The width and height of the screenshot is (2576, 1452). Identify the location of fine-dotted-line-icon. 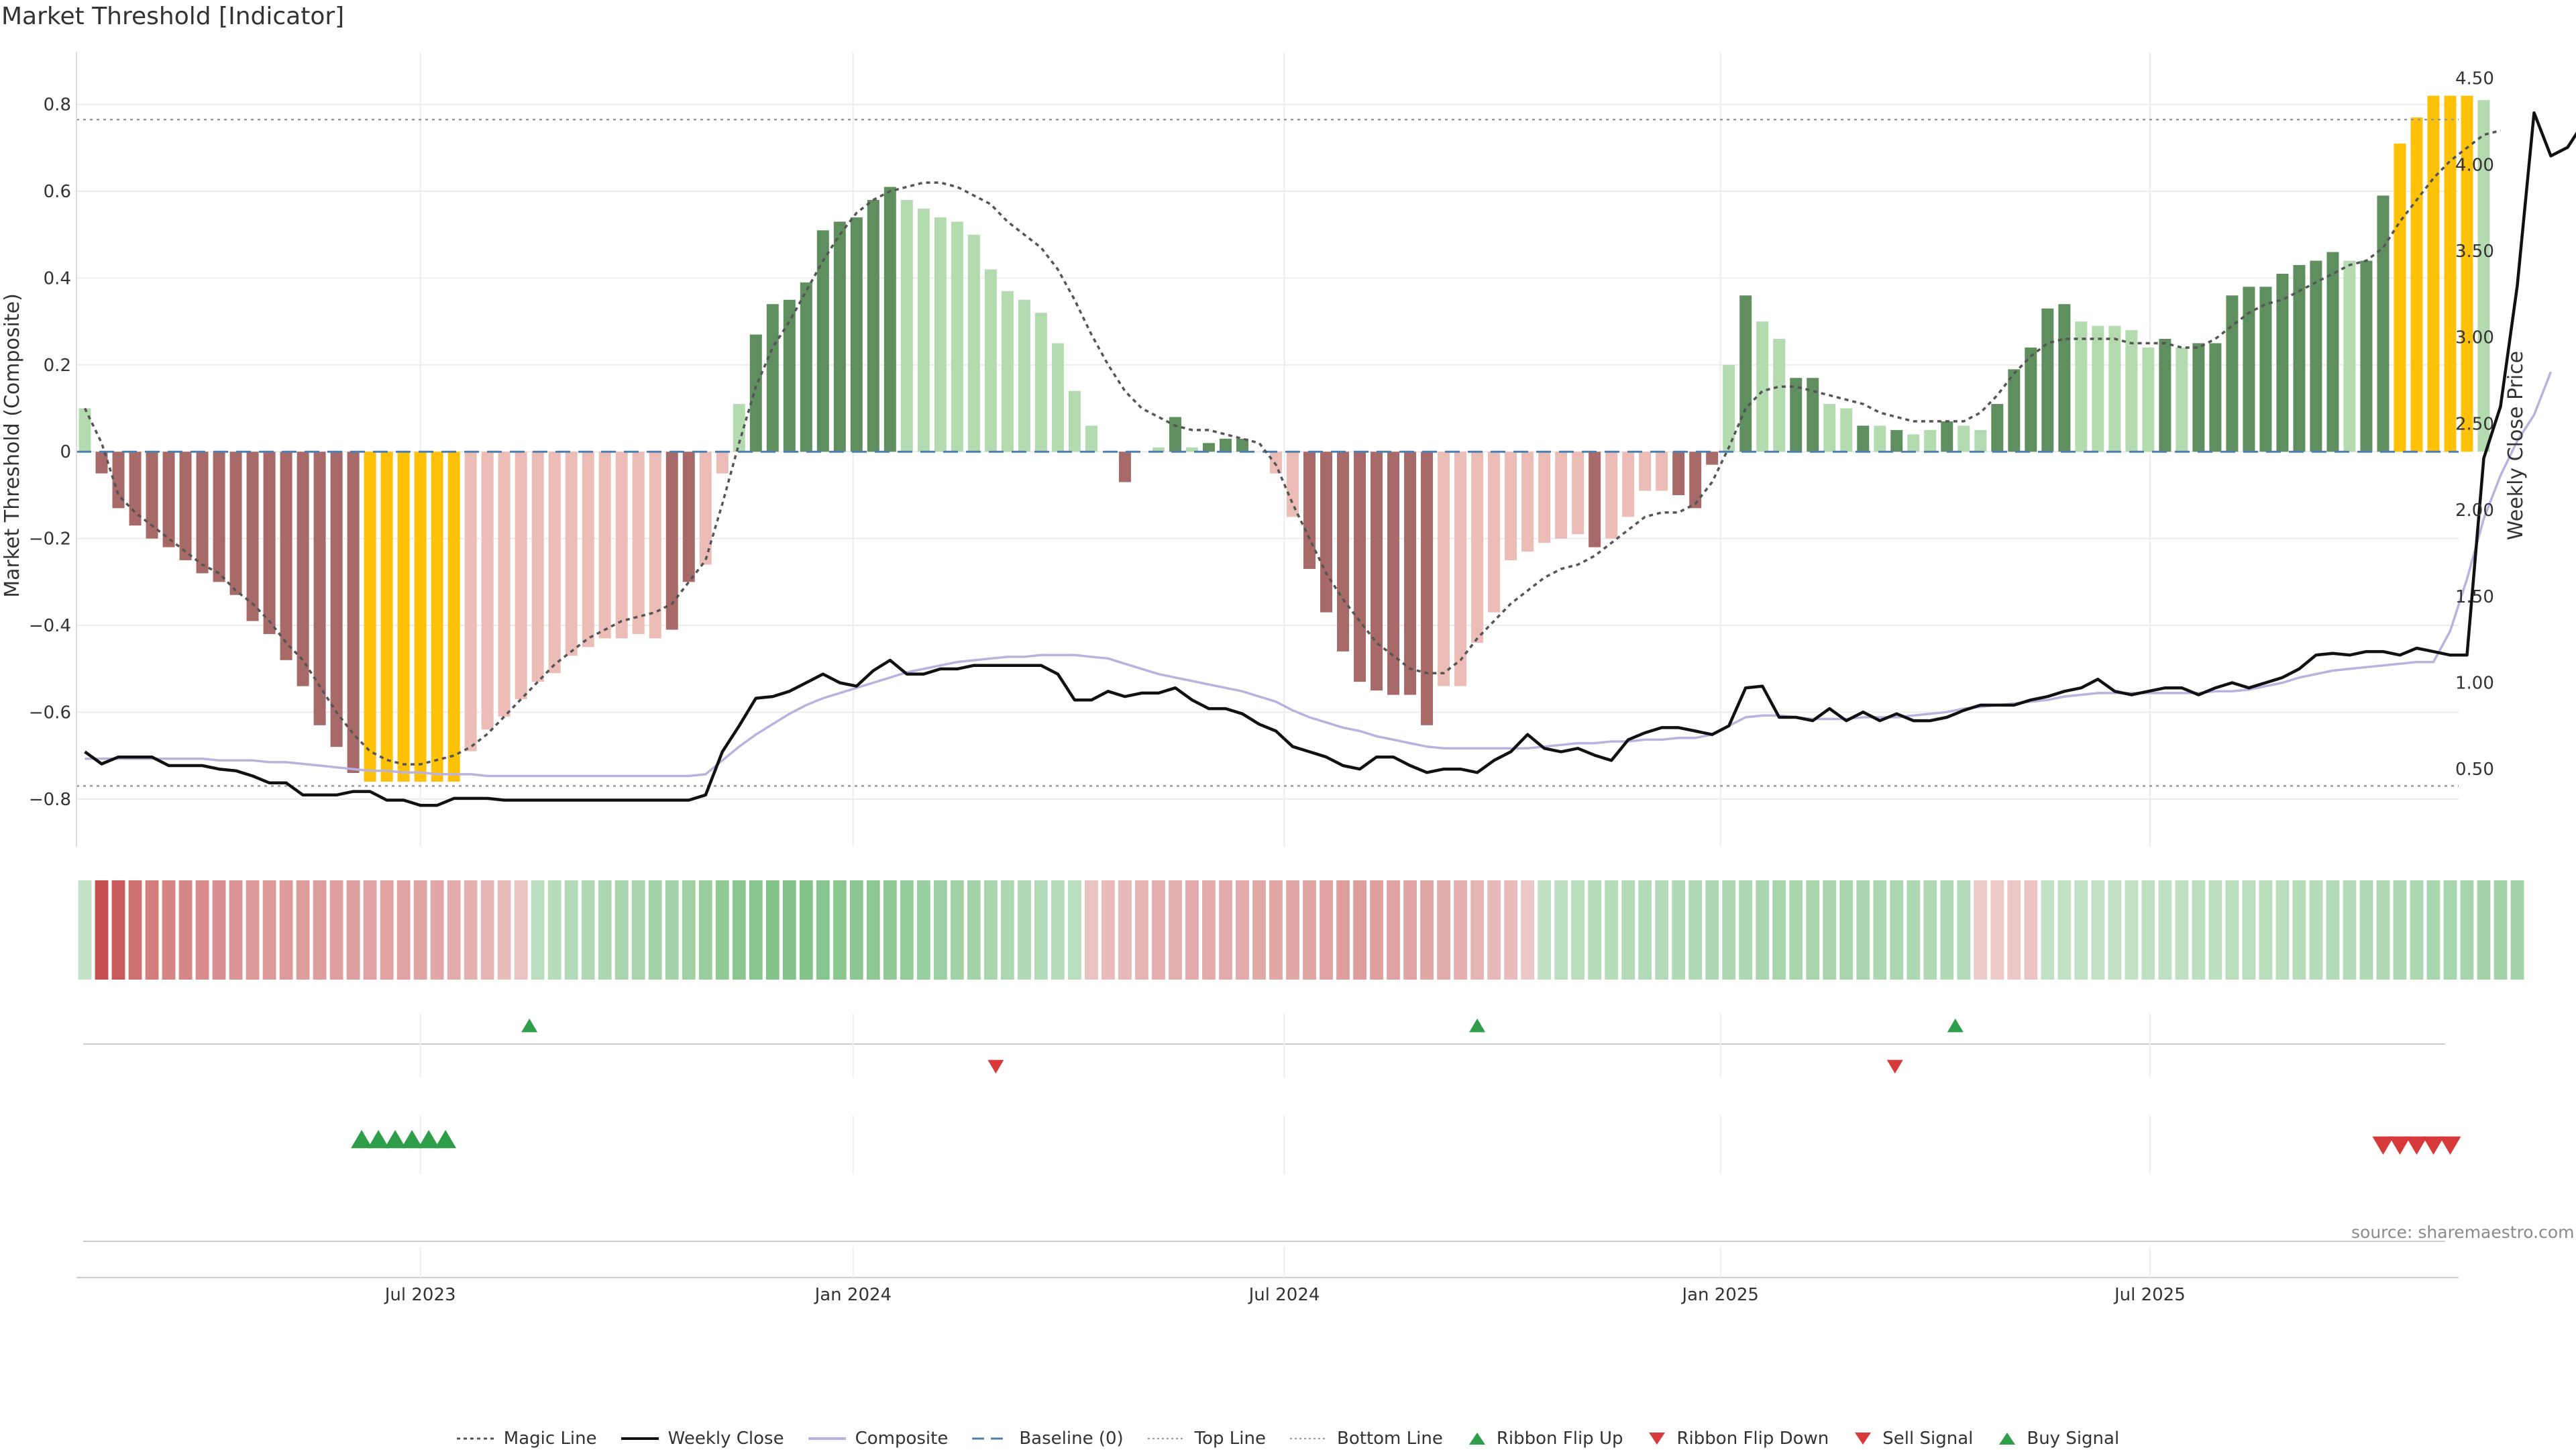
(1309, 1438).